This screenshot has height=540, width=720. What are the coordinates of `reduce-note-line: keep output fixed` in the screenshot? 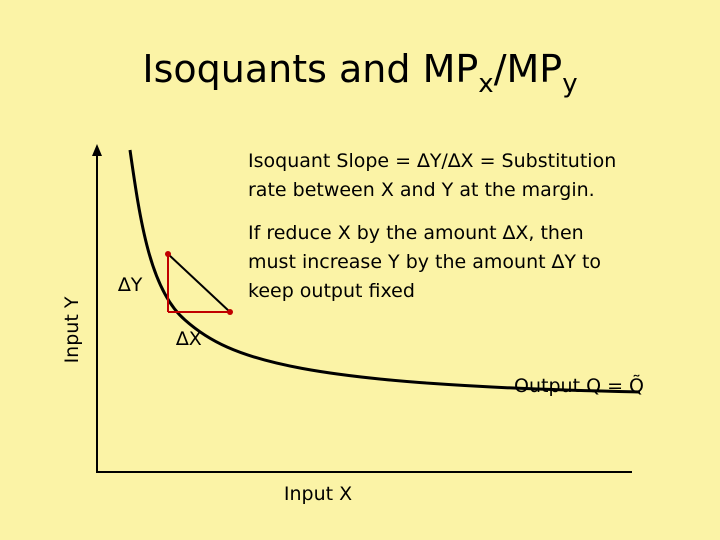 It's located at (331, 291).